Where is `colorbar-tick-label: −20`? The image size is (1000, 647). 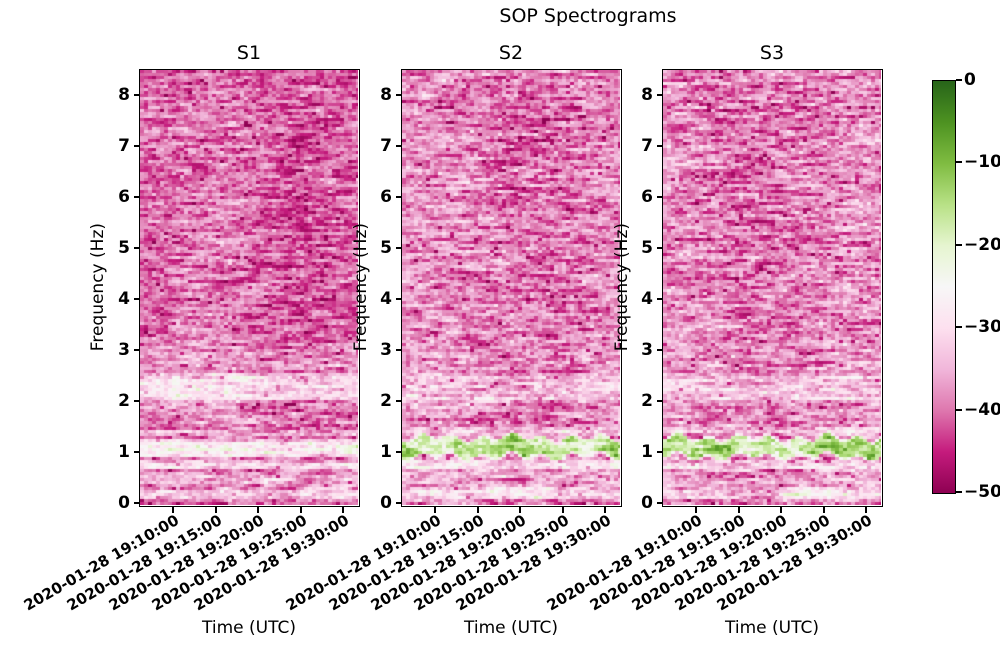 colorbar-tick-label: −20 is located at coordinates (982, 244).